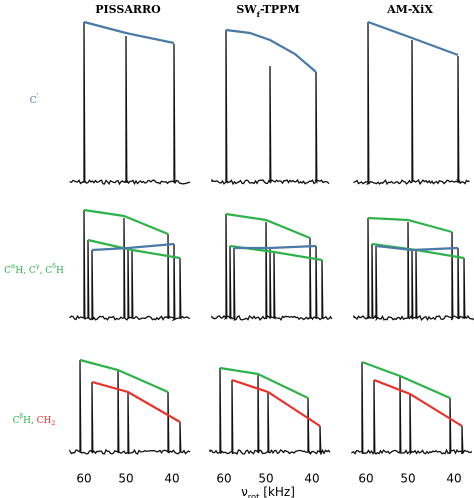 The width and height of the screenshot is (474, 498). Describe the element at coordinates (30, 421) in the screenshot. I see `text-segment: H,` at that location.